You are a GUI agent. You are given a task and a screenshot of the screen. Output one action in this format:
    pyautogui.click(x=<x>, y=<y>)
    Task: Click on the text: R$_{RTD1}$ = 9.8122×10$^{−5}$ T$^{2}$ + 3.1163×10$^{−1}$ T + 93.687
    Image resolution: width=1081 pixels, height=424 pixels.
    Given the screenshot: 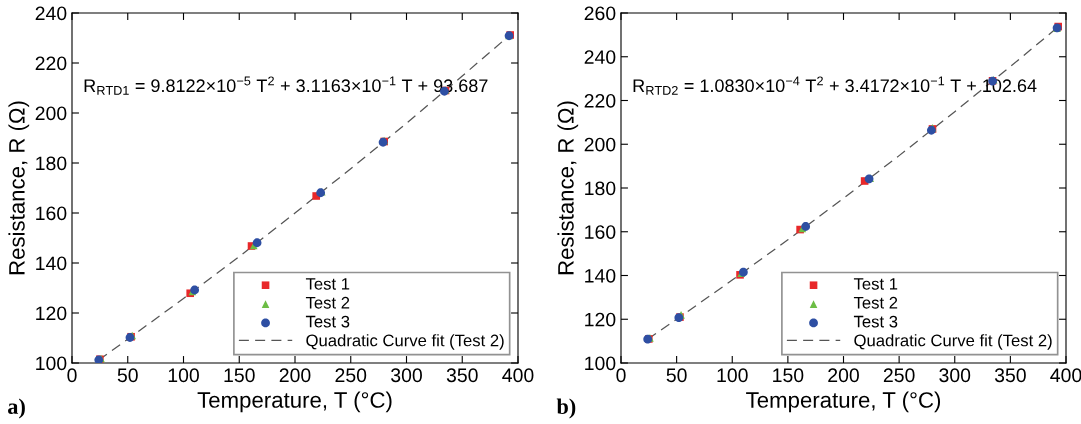 What is the action you would take?
    pyautogui.click(x=286, y=85)
    